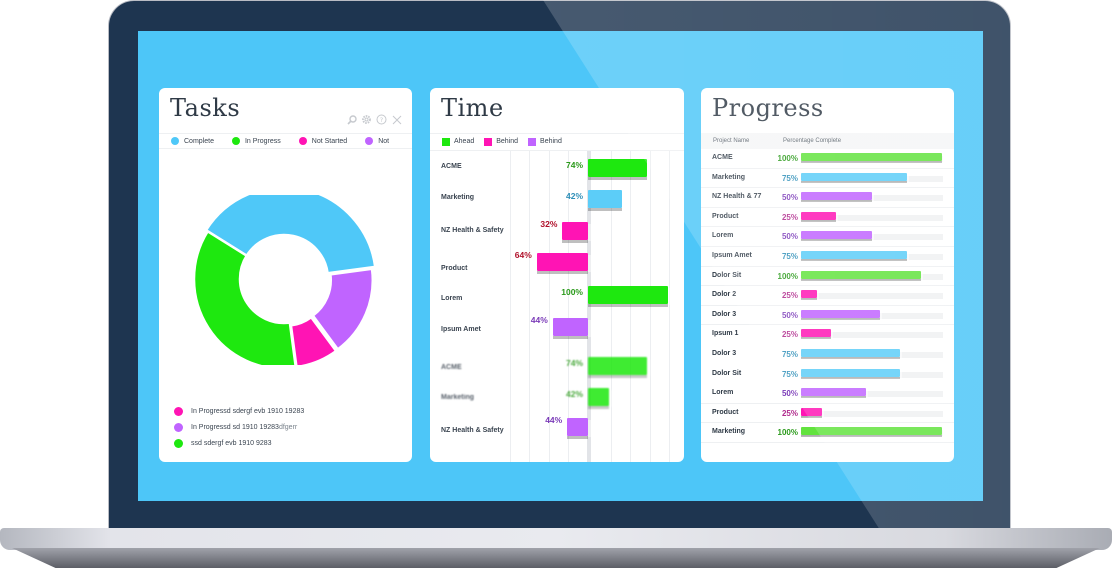  What do you see at coordinates (722, 157) in the screenshot?
I see `project-name: ACME` at bounding box center [722, 157].